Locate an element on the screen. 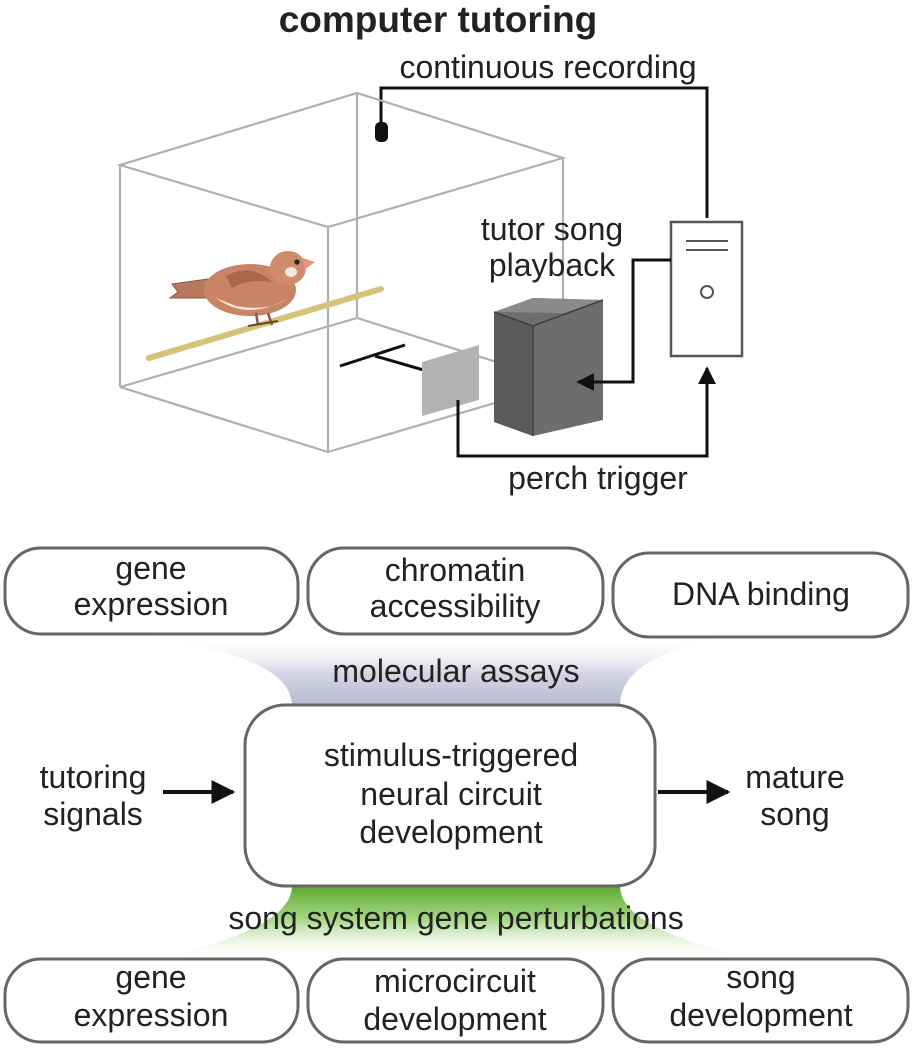 The height and width of the screenshot is (1052, 912). molecular-box-gene-expression-line2: expression is located at coordinates (151, 604).